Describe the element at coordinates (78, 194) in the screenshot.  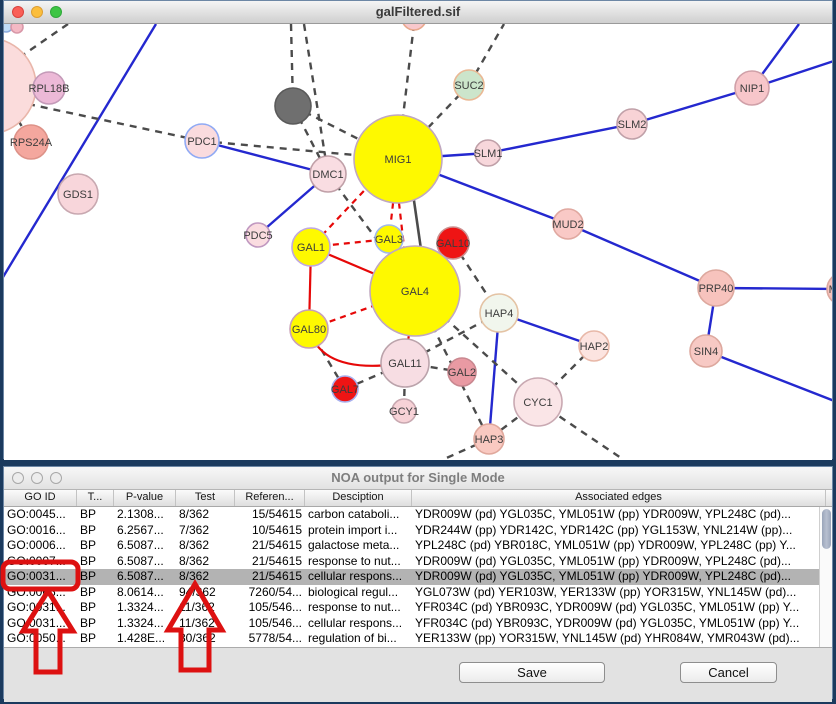
I see `graph-node-GDS1` at that location.